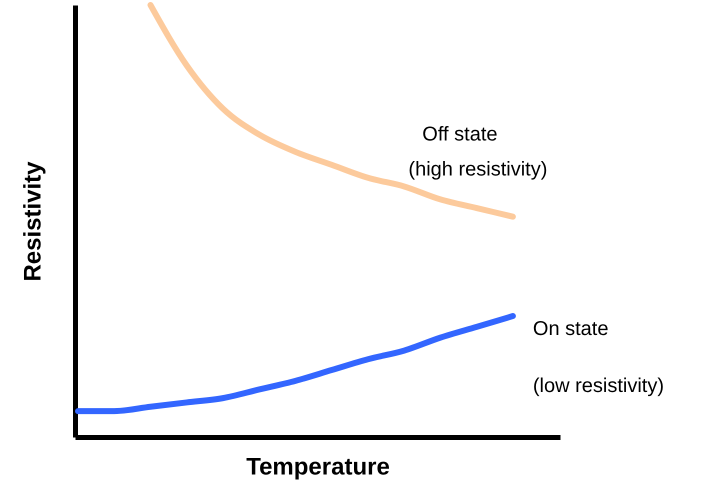 Image resolution: width=717 pixels, height=497 pixels. What do you see at coordinates (33, 221) in the screenshot?
I see `y-axis-title: Resistivity` at bounding box center [33, 221].